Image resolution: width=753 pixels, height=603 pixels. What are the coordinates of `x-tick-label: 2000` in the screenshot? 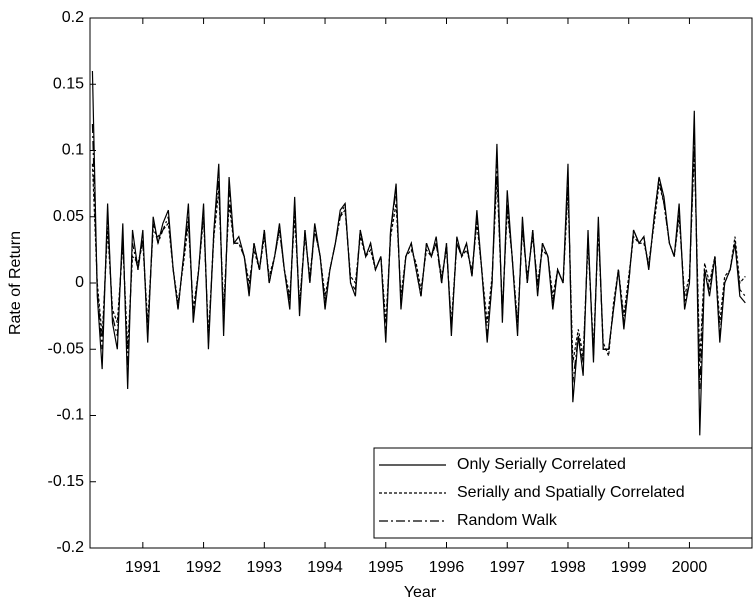 It's located at (690, 567).